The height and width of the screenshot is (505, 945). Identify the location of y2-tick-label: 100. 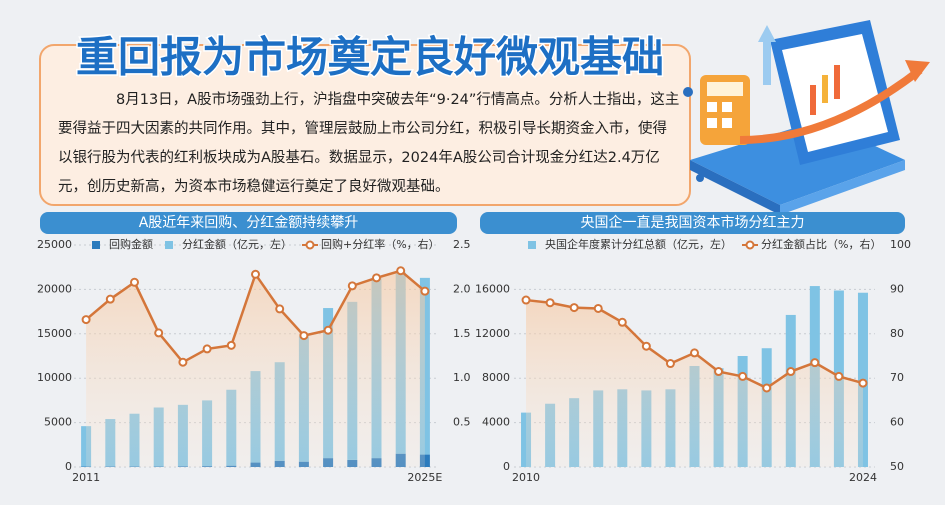
(900, 244).